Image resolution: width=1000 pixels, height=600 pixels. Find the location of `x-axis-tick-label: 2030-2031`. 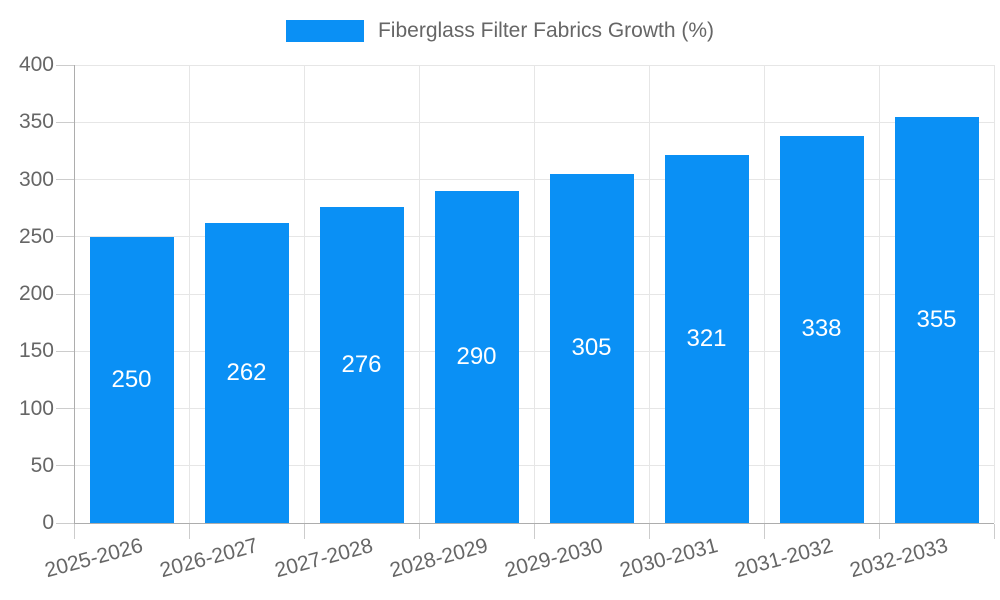

x-axis-tick-label: 2030-2031 is located at coordinates (669, 558).